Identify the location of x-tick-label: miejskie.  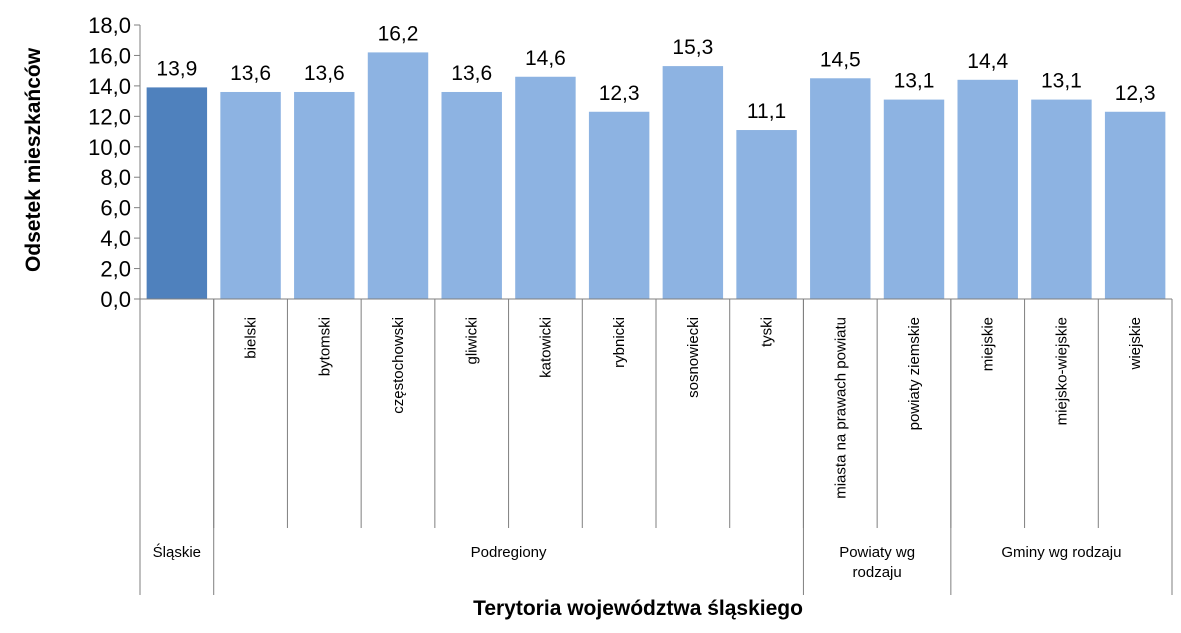
(988, 344).